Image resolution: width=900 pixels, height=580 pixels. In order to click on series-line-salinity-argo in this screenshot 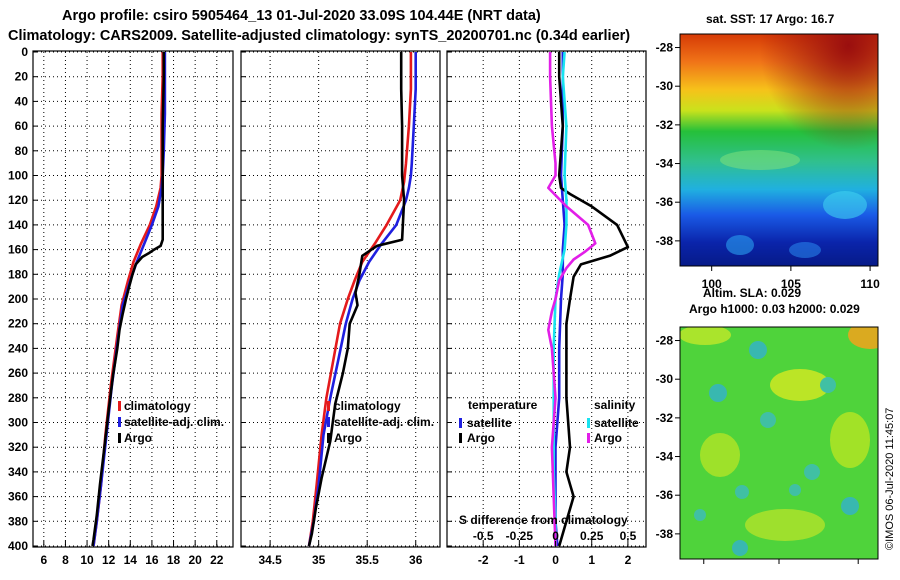, I will do `click(571, 299)`.